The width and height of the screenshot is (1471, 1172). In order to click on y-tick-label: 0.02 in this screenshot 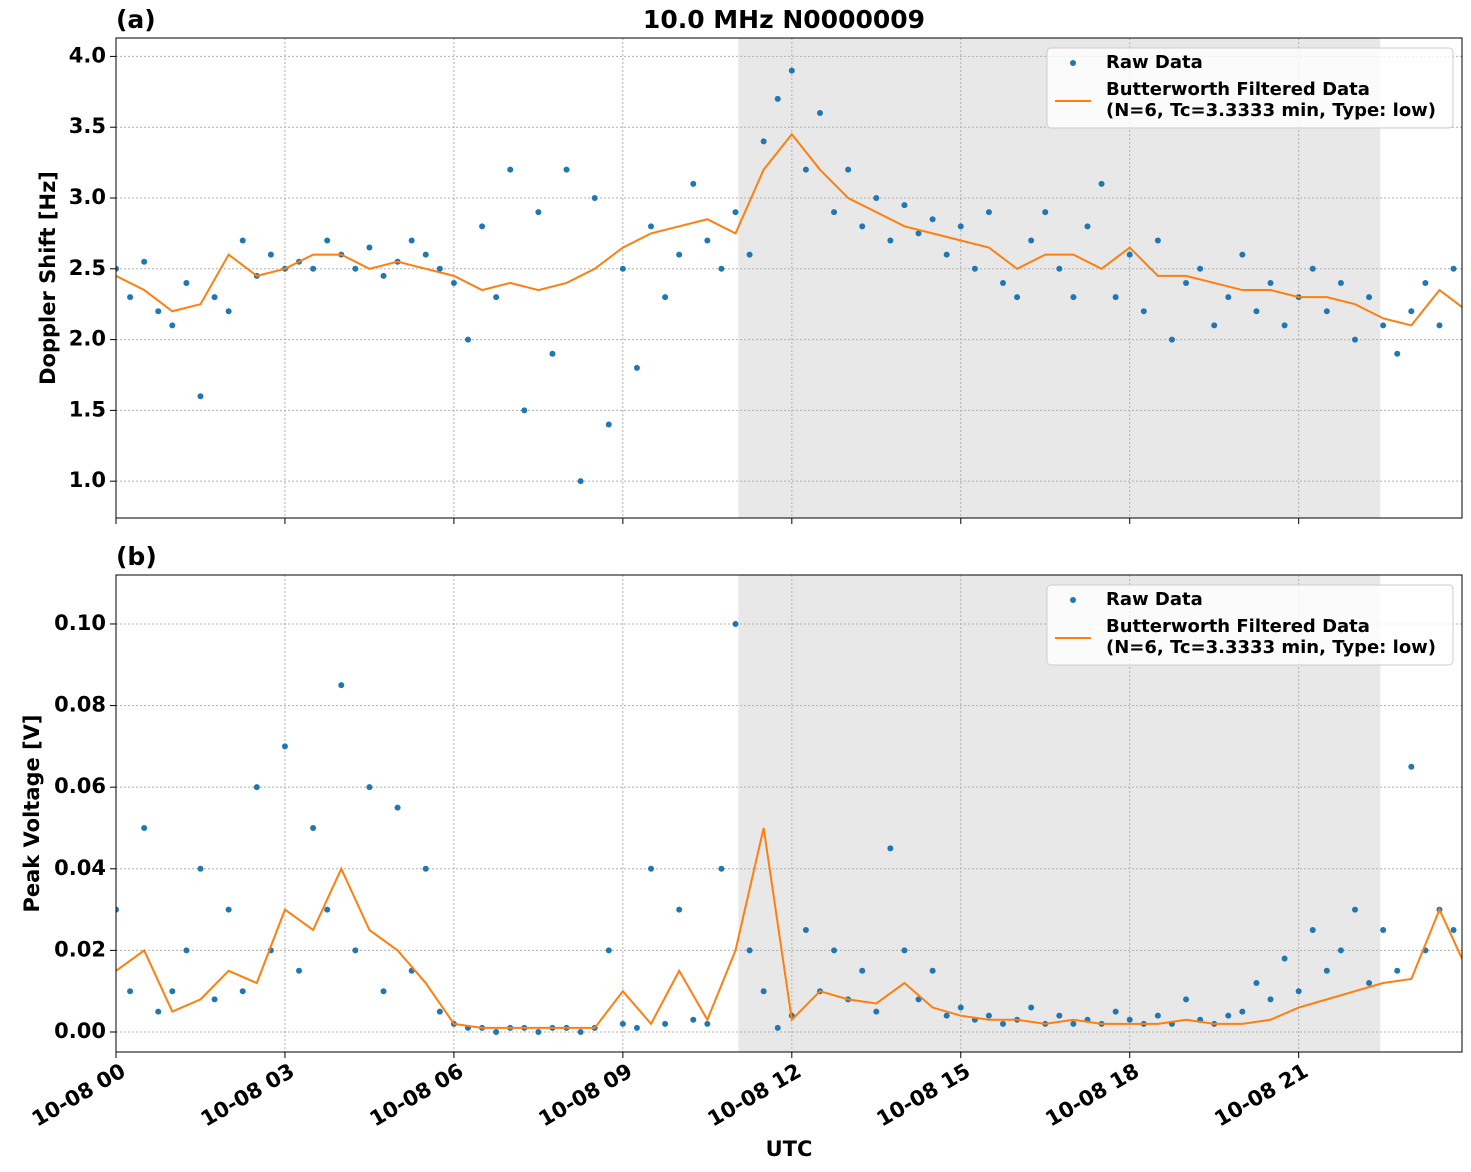, I will do `click(80, 949)`.